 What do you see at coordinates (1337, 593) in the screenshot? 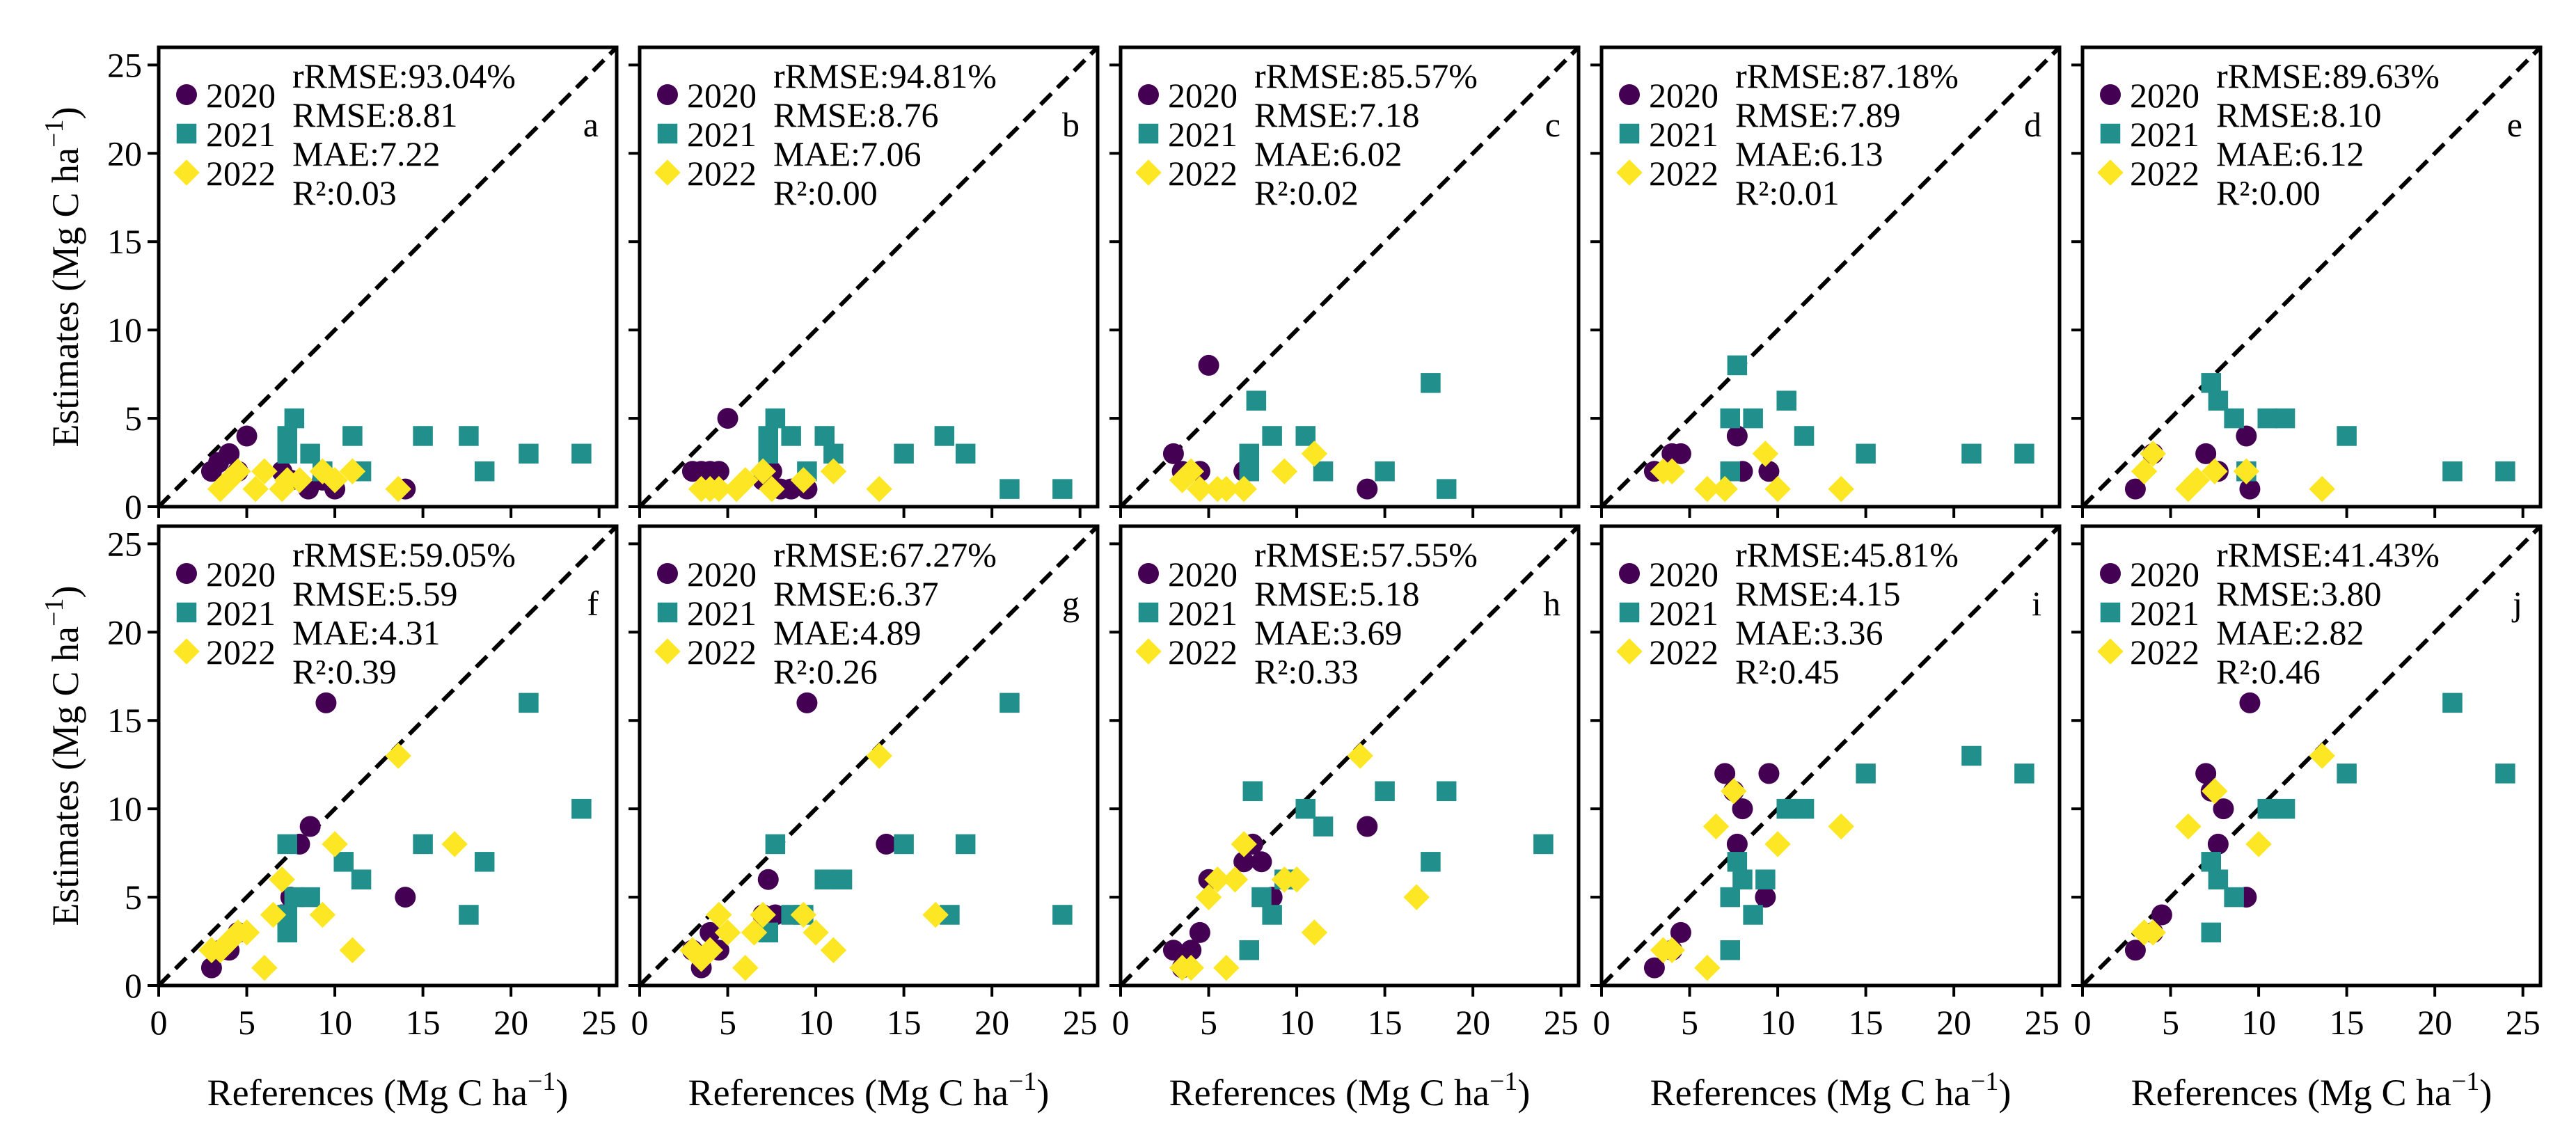
I see `stat-line: RMSE:5.18` at bounding box center [1337, 593].